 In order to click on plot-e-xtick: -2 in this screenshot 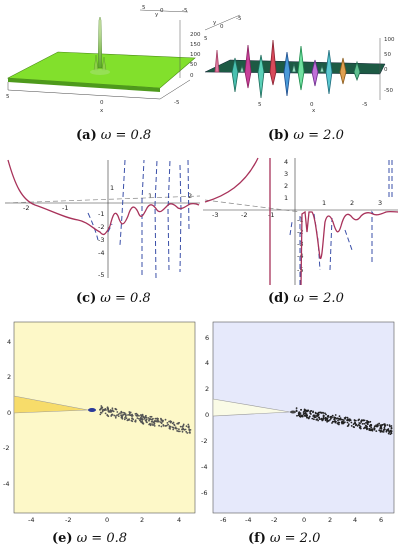, I will do `click(68, 520)`.